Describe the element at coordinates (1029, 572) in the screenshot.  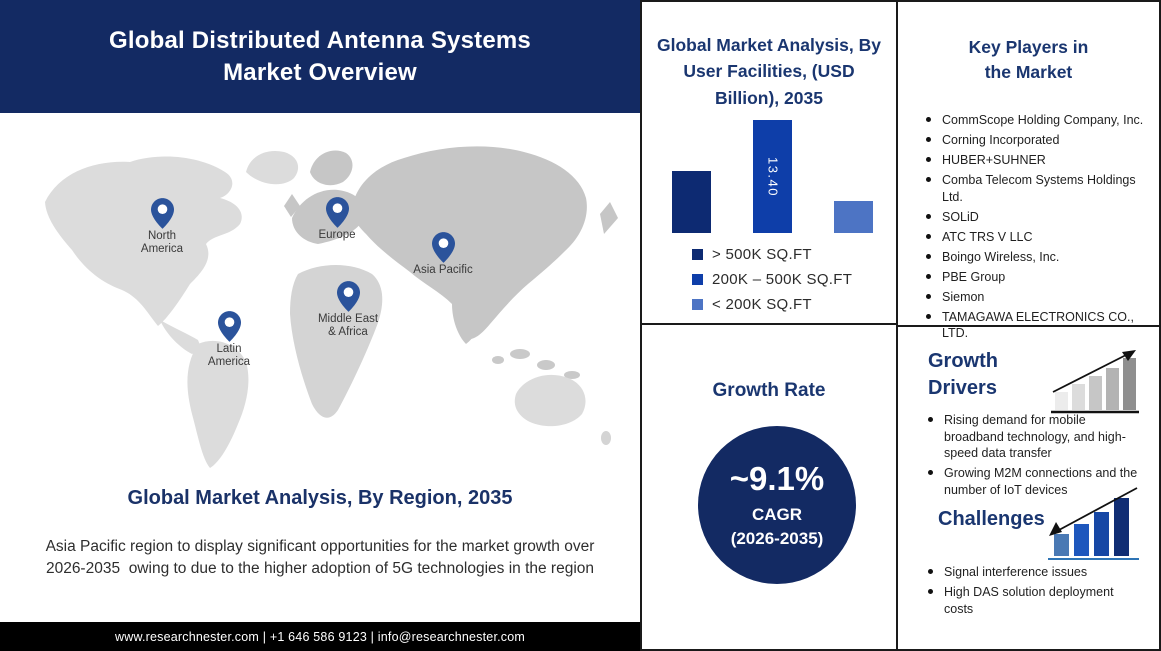
I see `challenge-item: Signal interference issues` at that location.